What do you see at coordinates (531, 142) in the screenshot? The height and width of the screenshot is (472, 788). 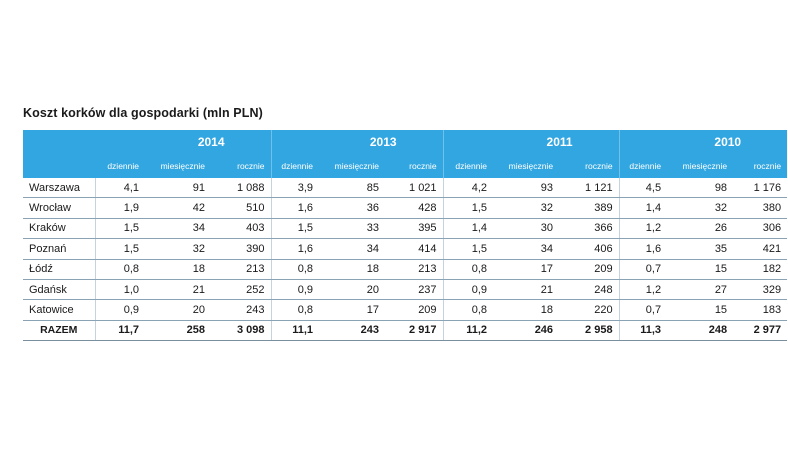 I see `year-header: 2011` at bounding box center [531, 142].